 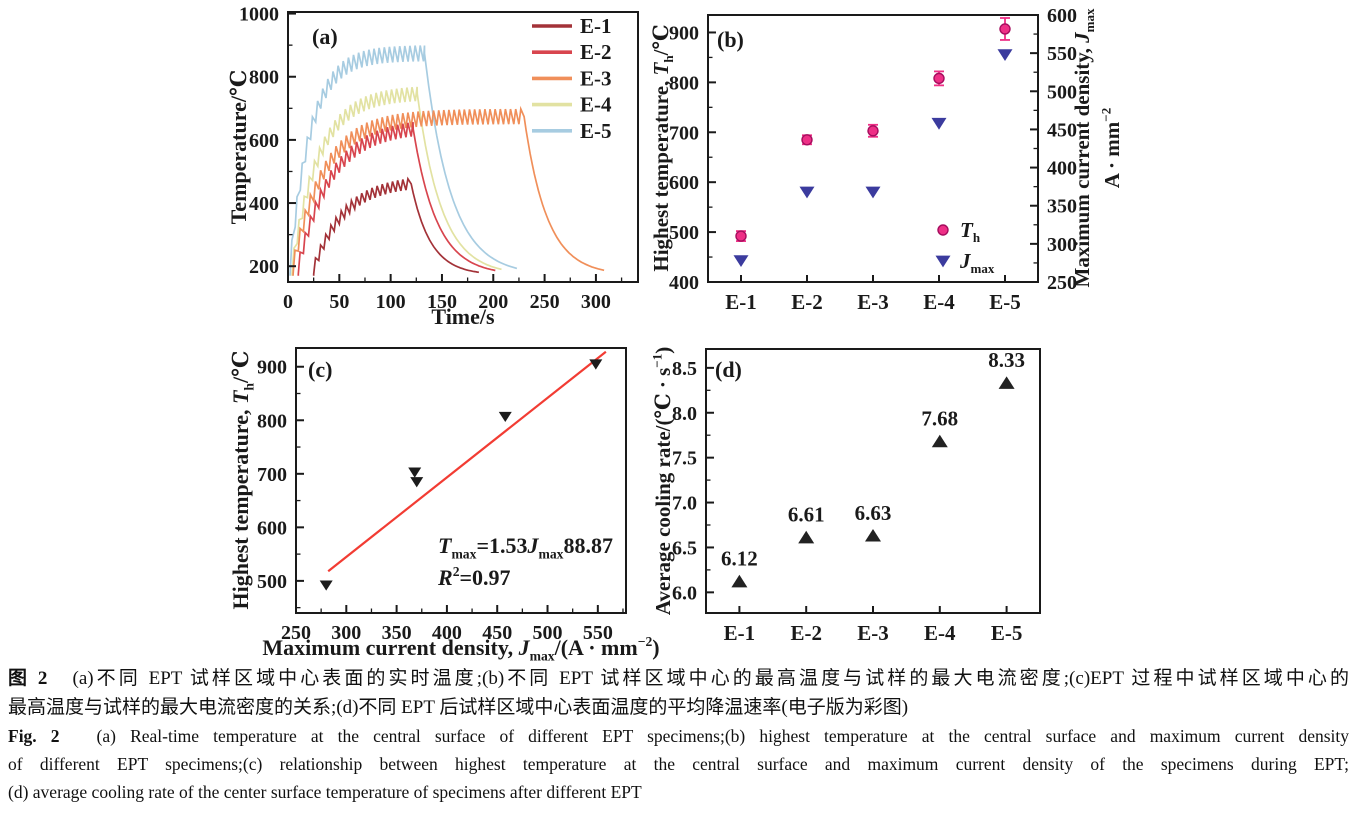 What do you see at coordinates (397, 633) in the screenshot?
I see `x-tick-label: 350` at bounding box center [397, 633].